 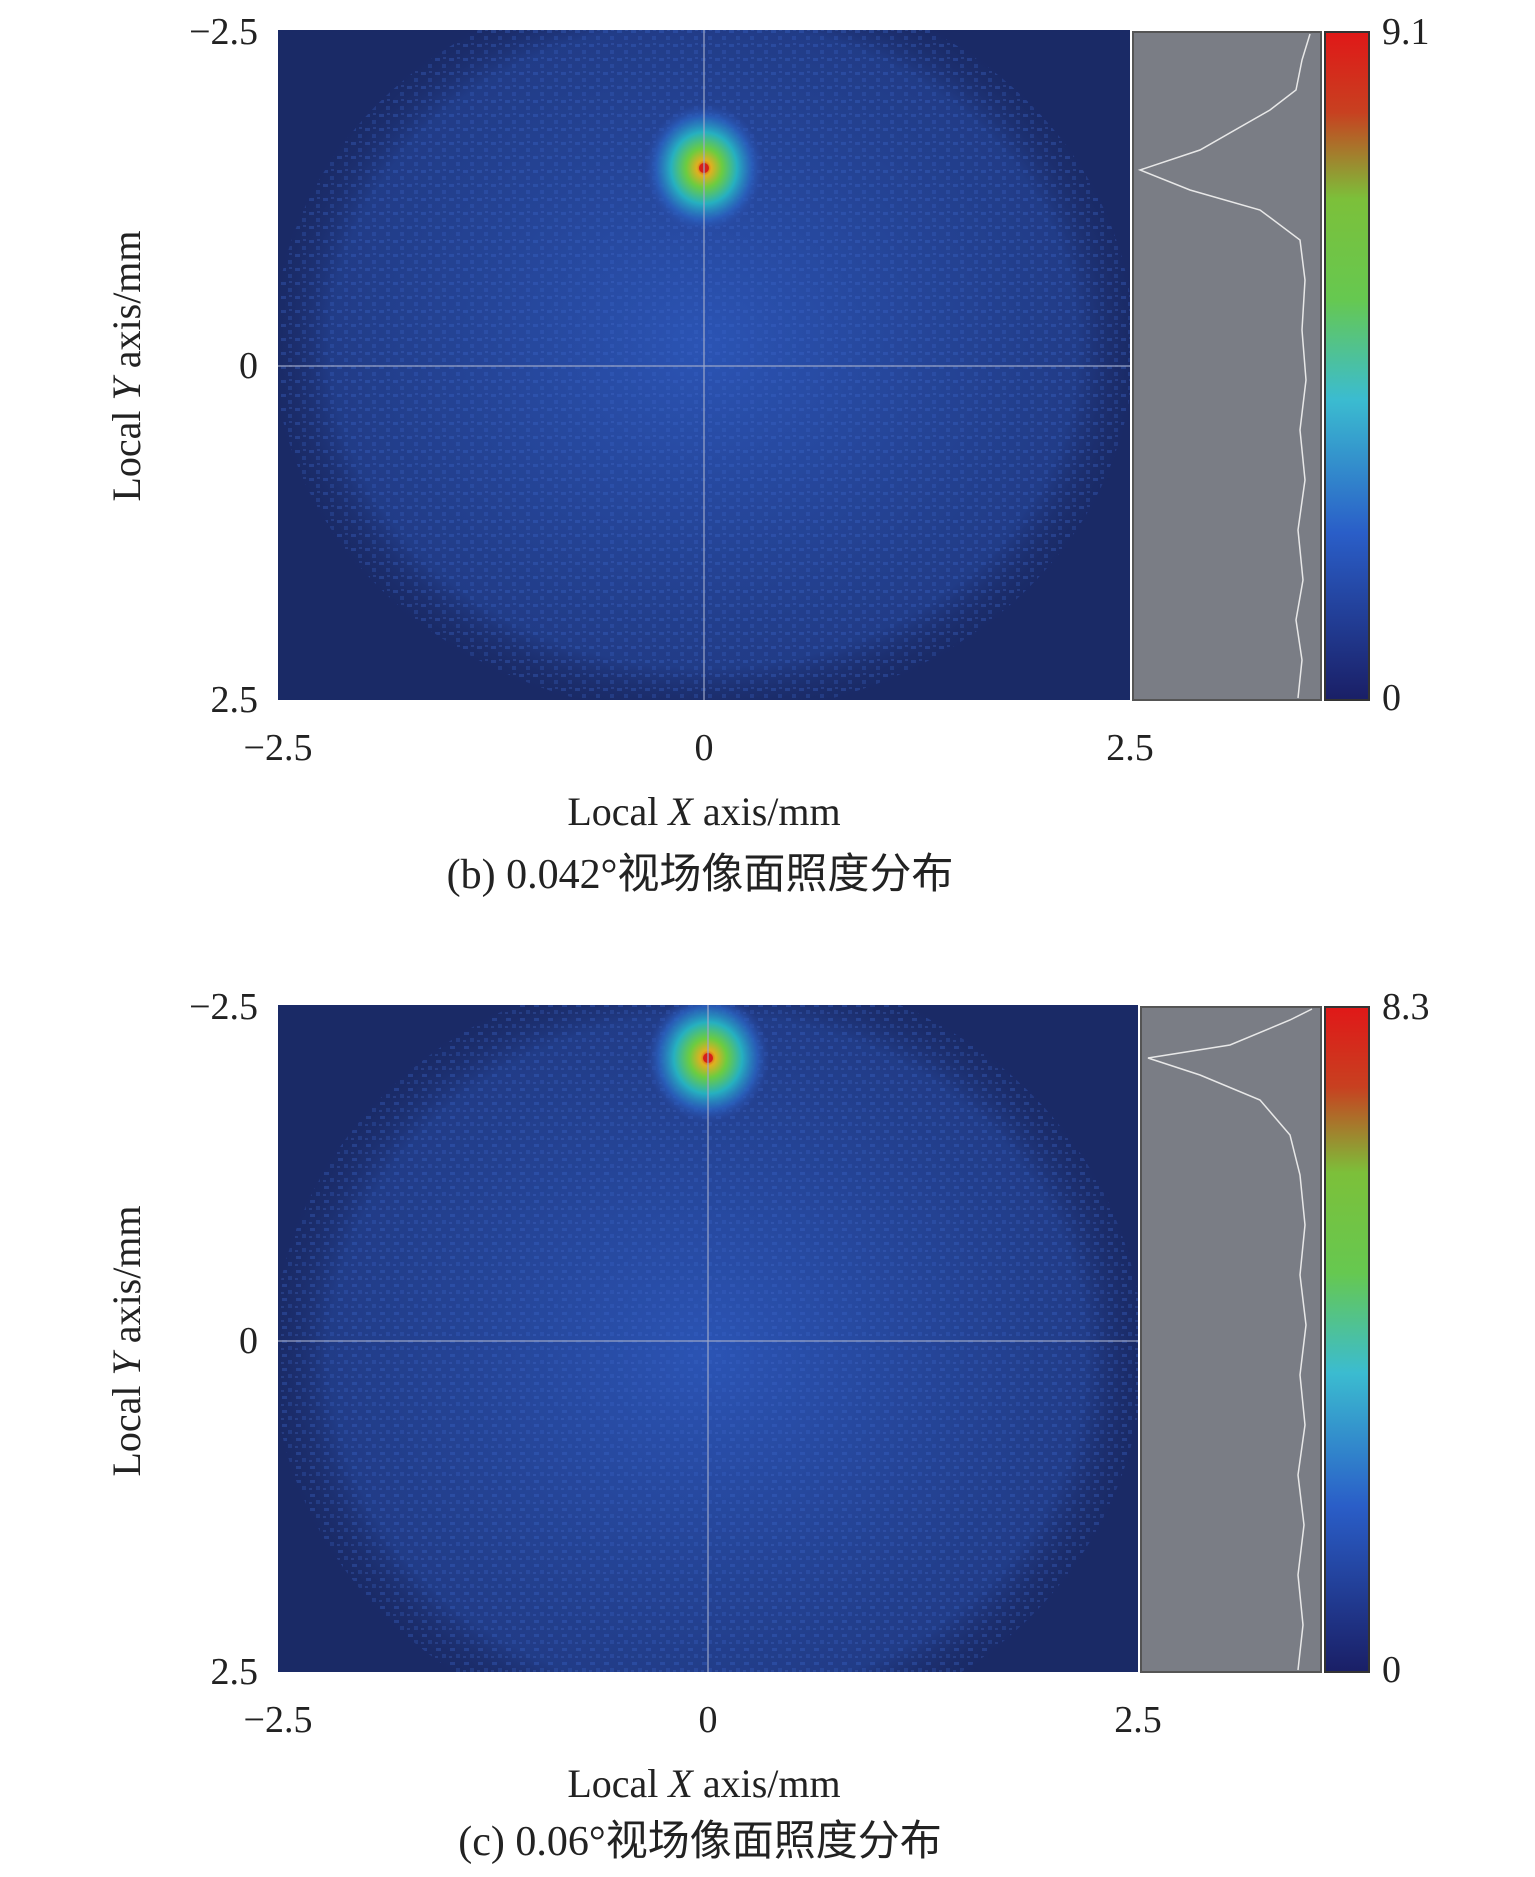 I want to click on figure-caption: (c) 0.06°视场像面照度分布, so click(x=699, y=1842).